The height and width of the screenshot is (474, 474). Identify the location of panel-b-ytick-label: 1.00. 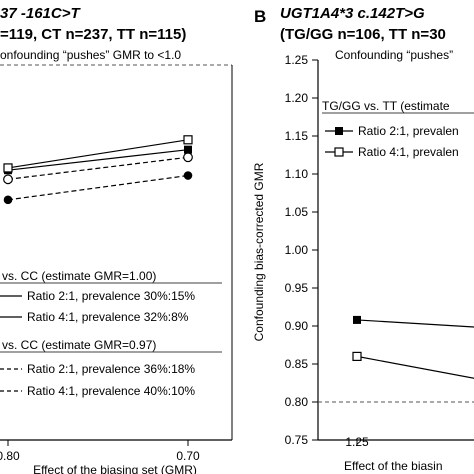
(297, 250).